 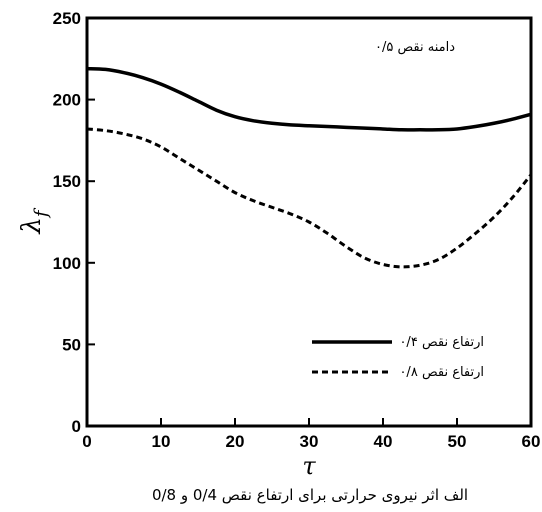 What do you see at coordinates (67, 100) in the screenshot?
I see `y-tick-label: 200` at bounding box center [67, 100].